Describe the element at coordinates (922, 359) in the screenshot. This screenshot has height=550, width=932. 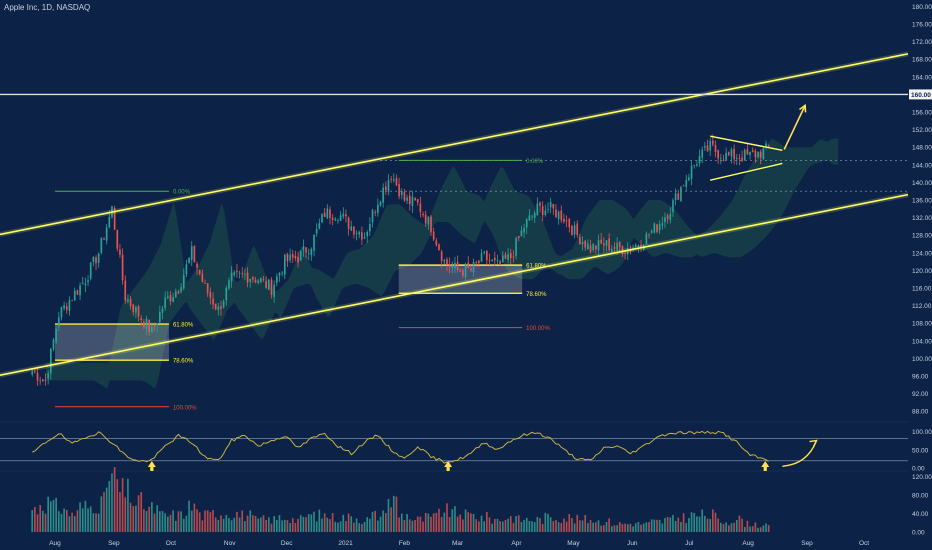
I see `y-tick-label: 100.00` at that location.